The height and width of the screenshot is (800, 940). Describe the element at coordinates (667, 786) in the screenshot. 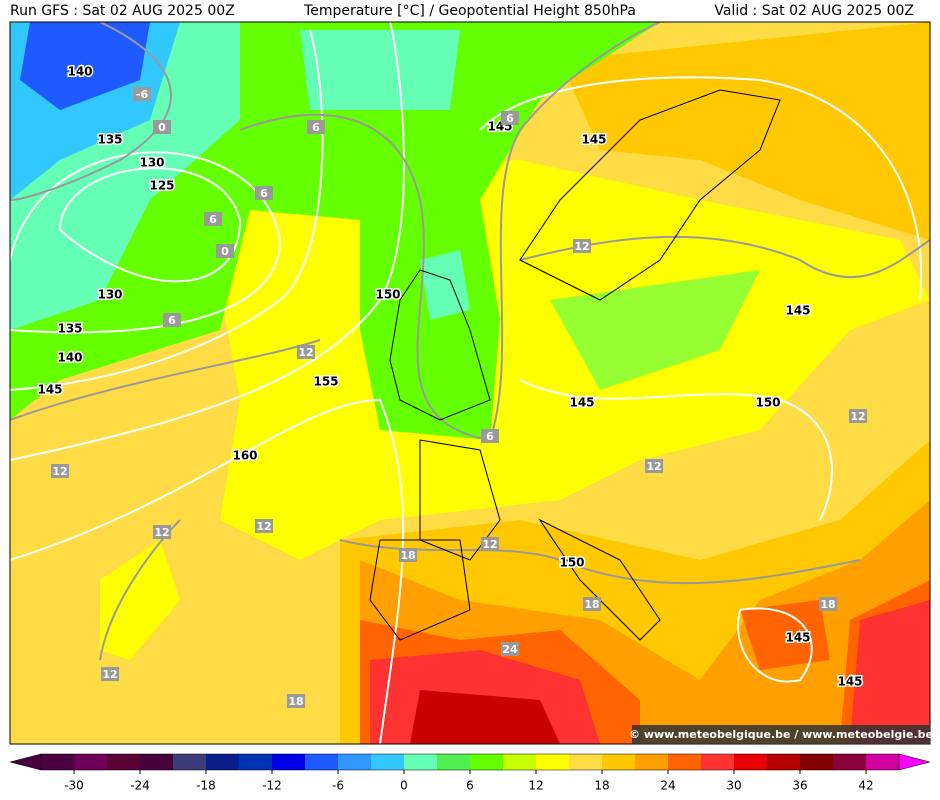

I see `colorbar-tick-label: 24` at that location.